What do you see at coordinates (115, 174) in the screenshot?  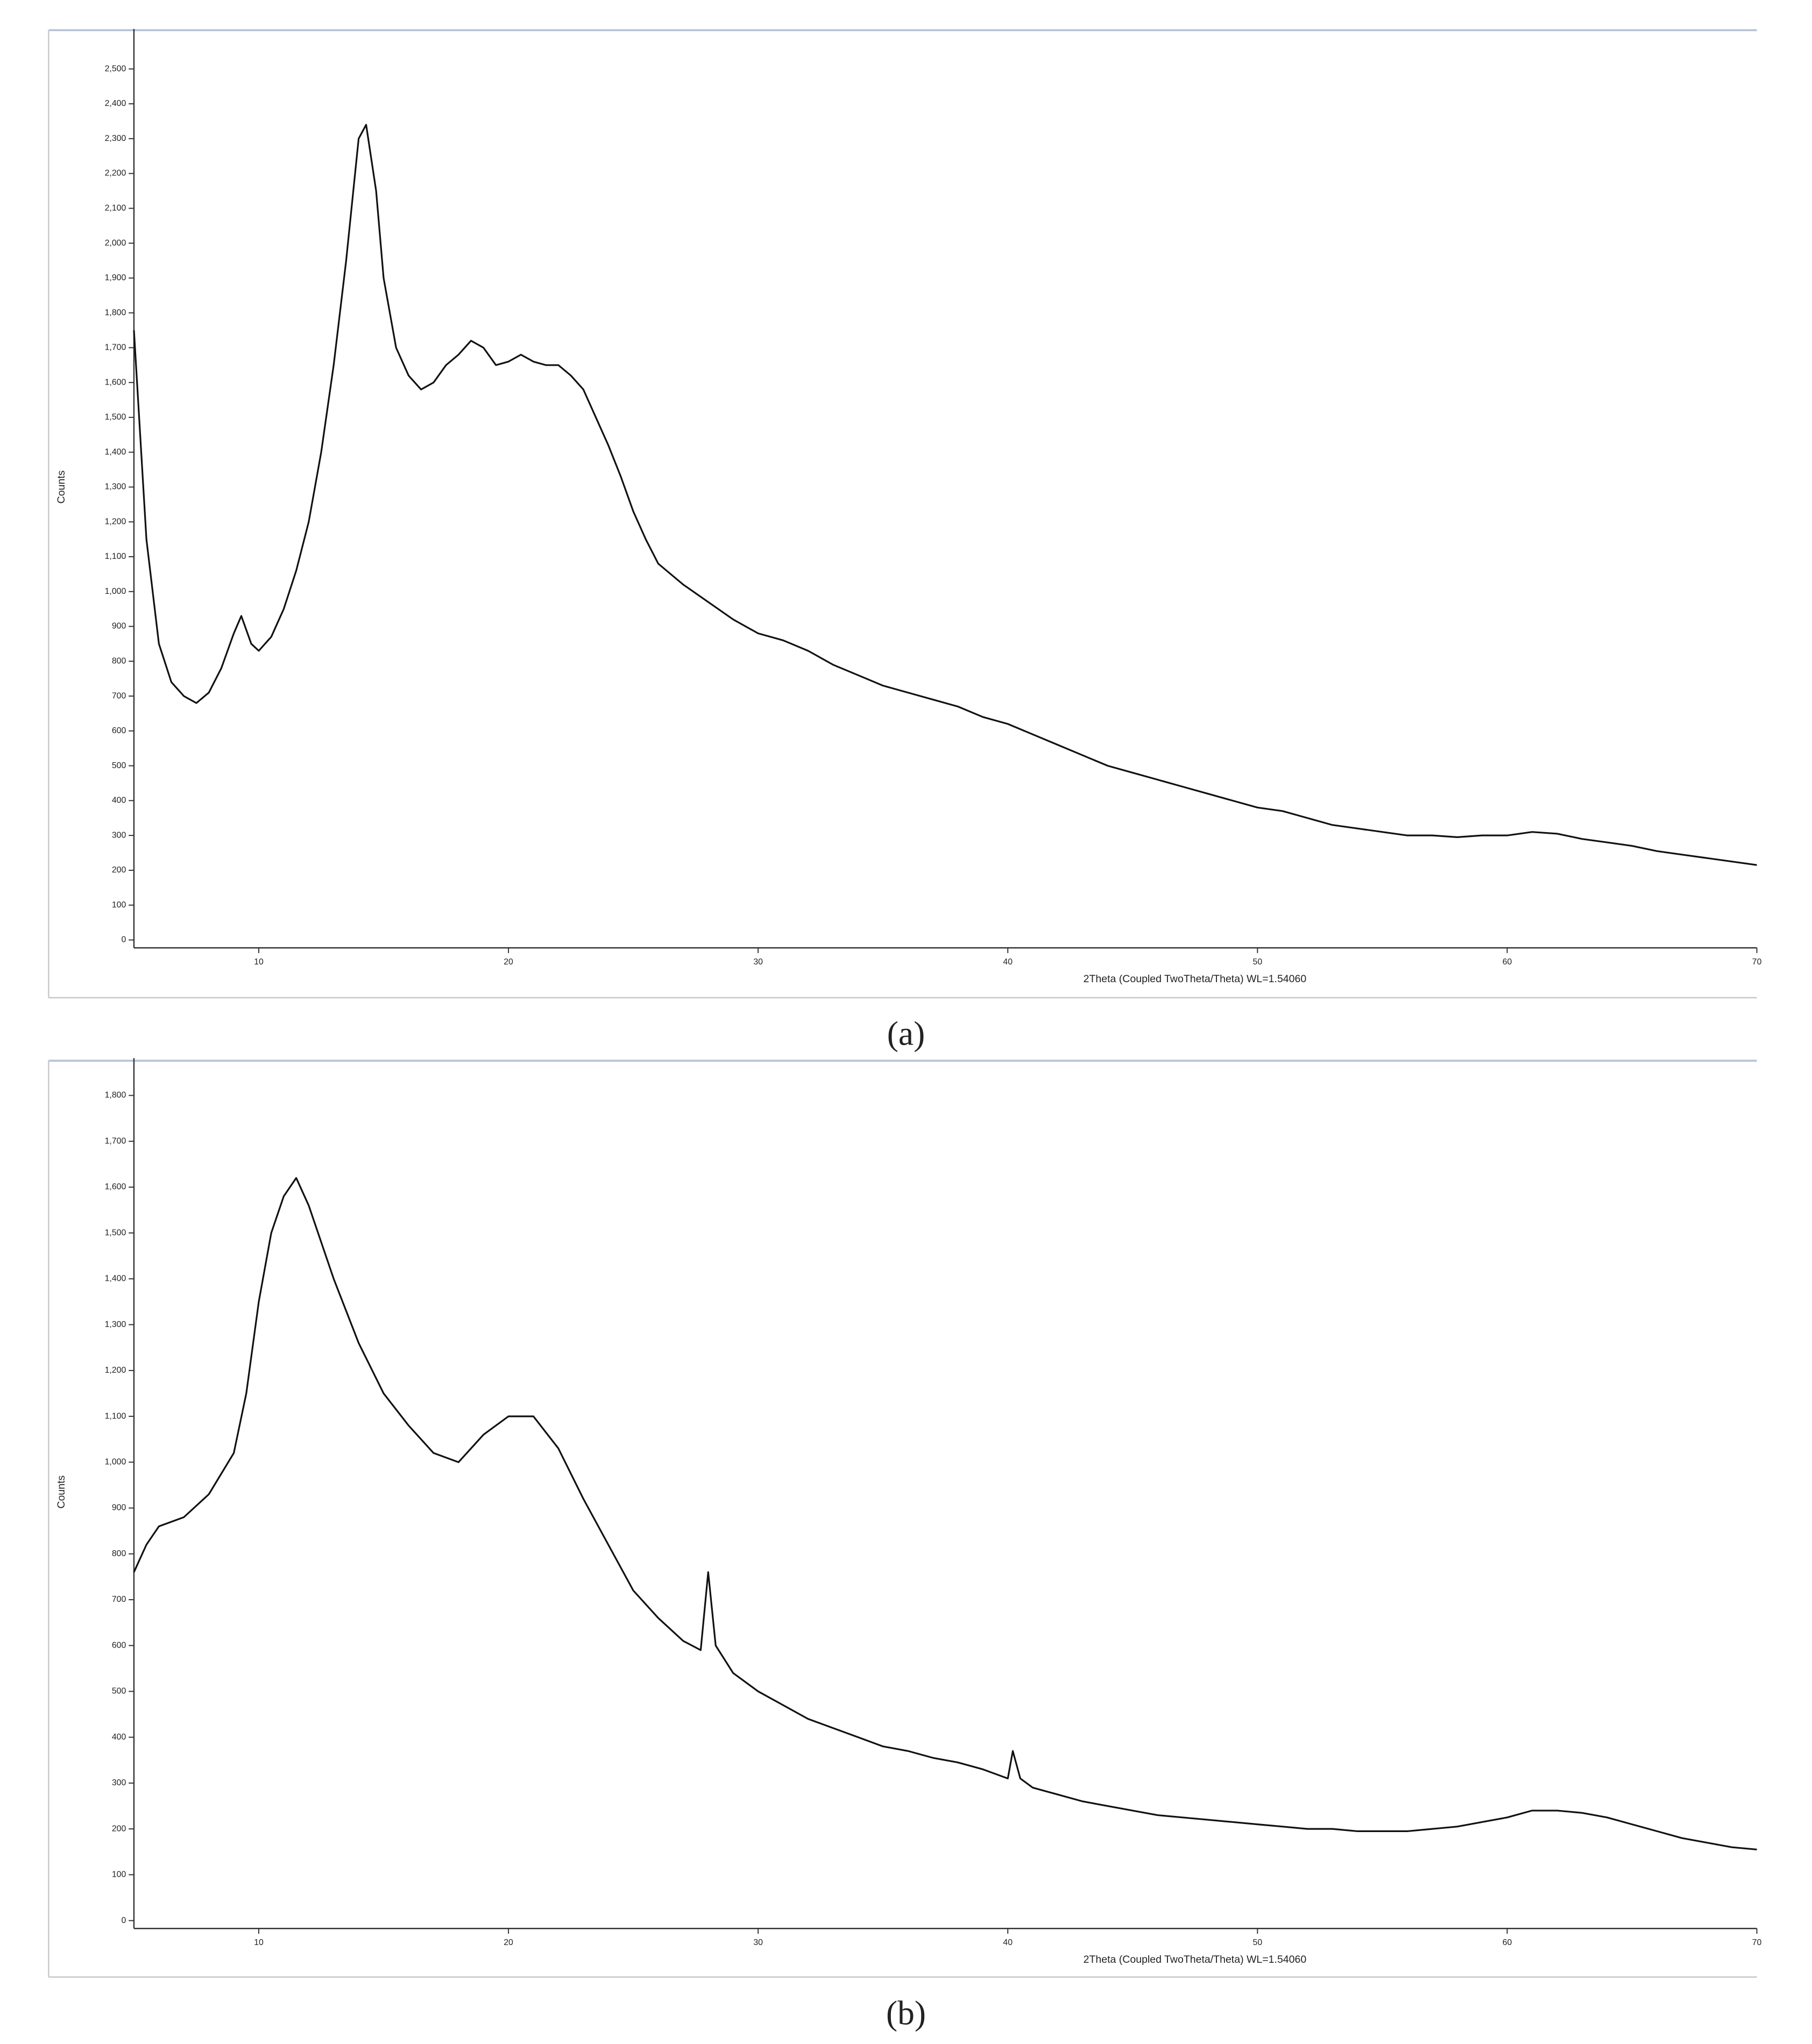 I see `y-tick-label: 2,200` at bounding box center [115, 174].